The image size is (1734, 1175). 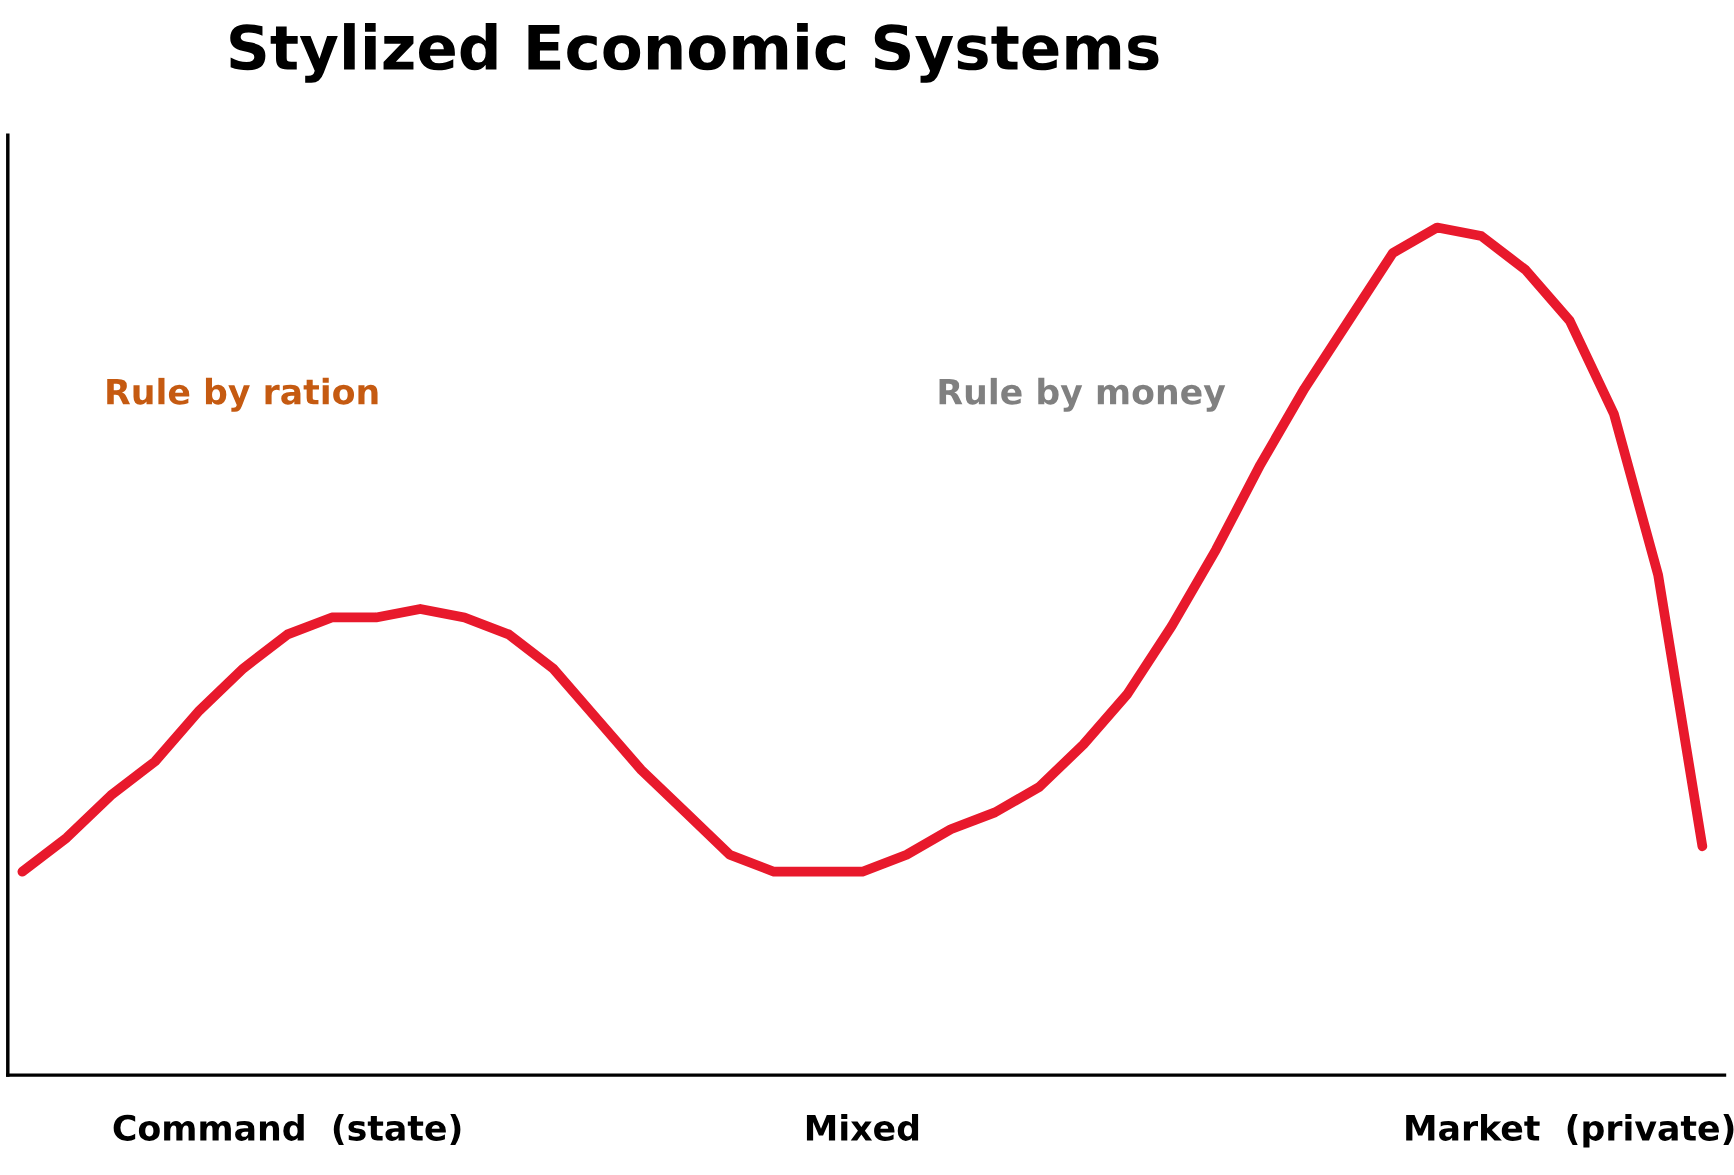 What do you see at coordinates (242, 394) in the screenshot?
I see `annotation: Rule by ration` at bounding box center [242, 394].